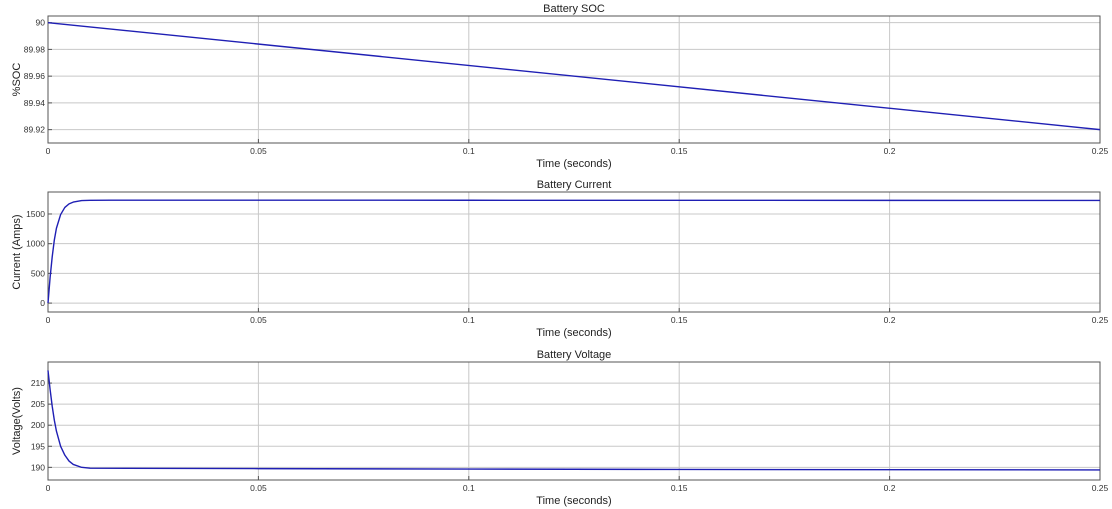 The height and width of the screenshot is (509, 1112). What do you see at coordinates (17, 251) in the screenshot?
I see `y-axis-label: Current (Amps)` at bounding box center [17, 251].